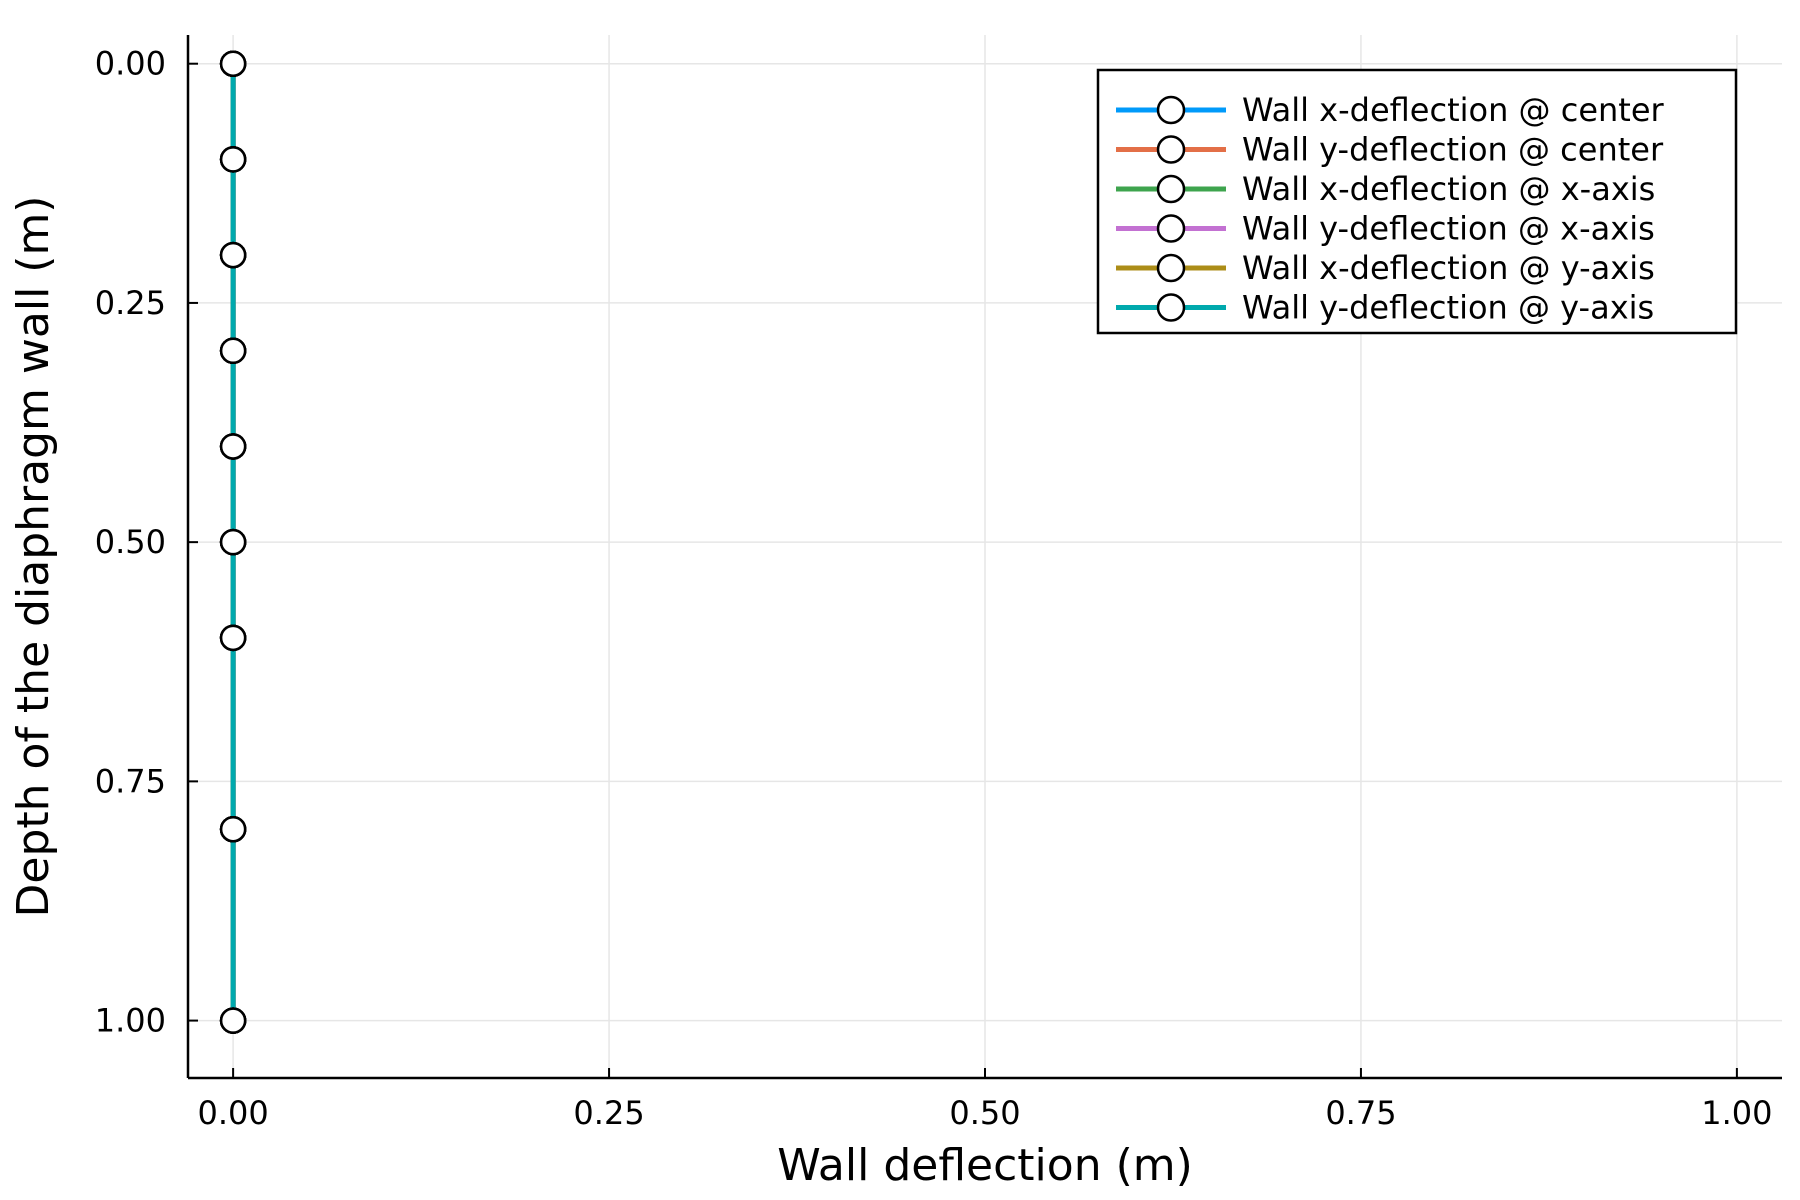  What do you see at coordinates (984, 1113) in the screenshot?
I see `x-tick-label: 0.50` at bounding box center [984, 1113].